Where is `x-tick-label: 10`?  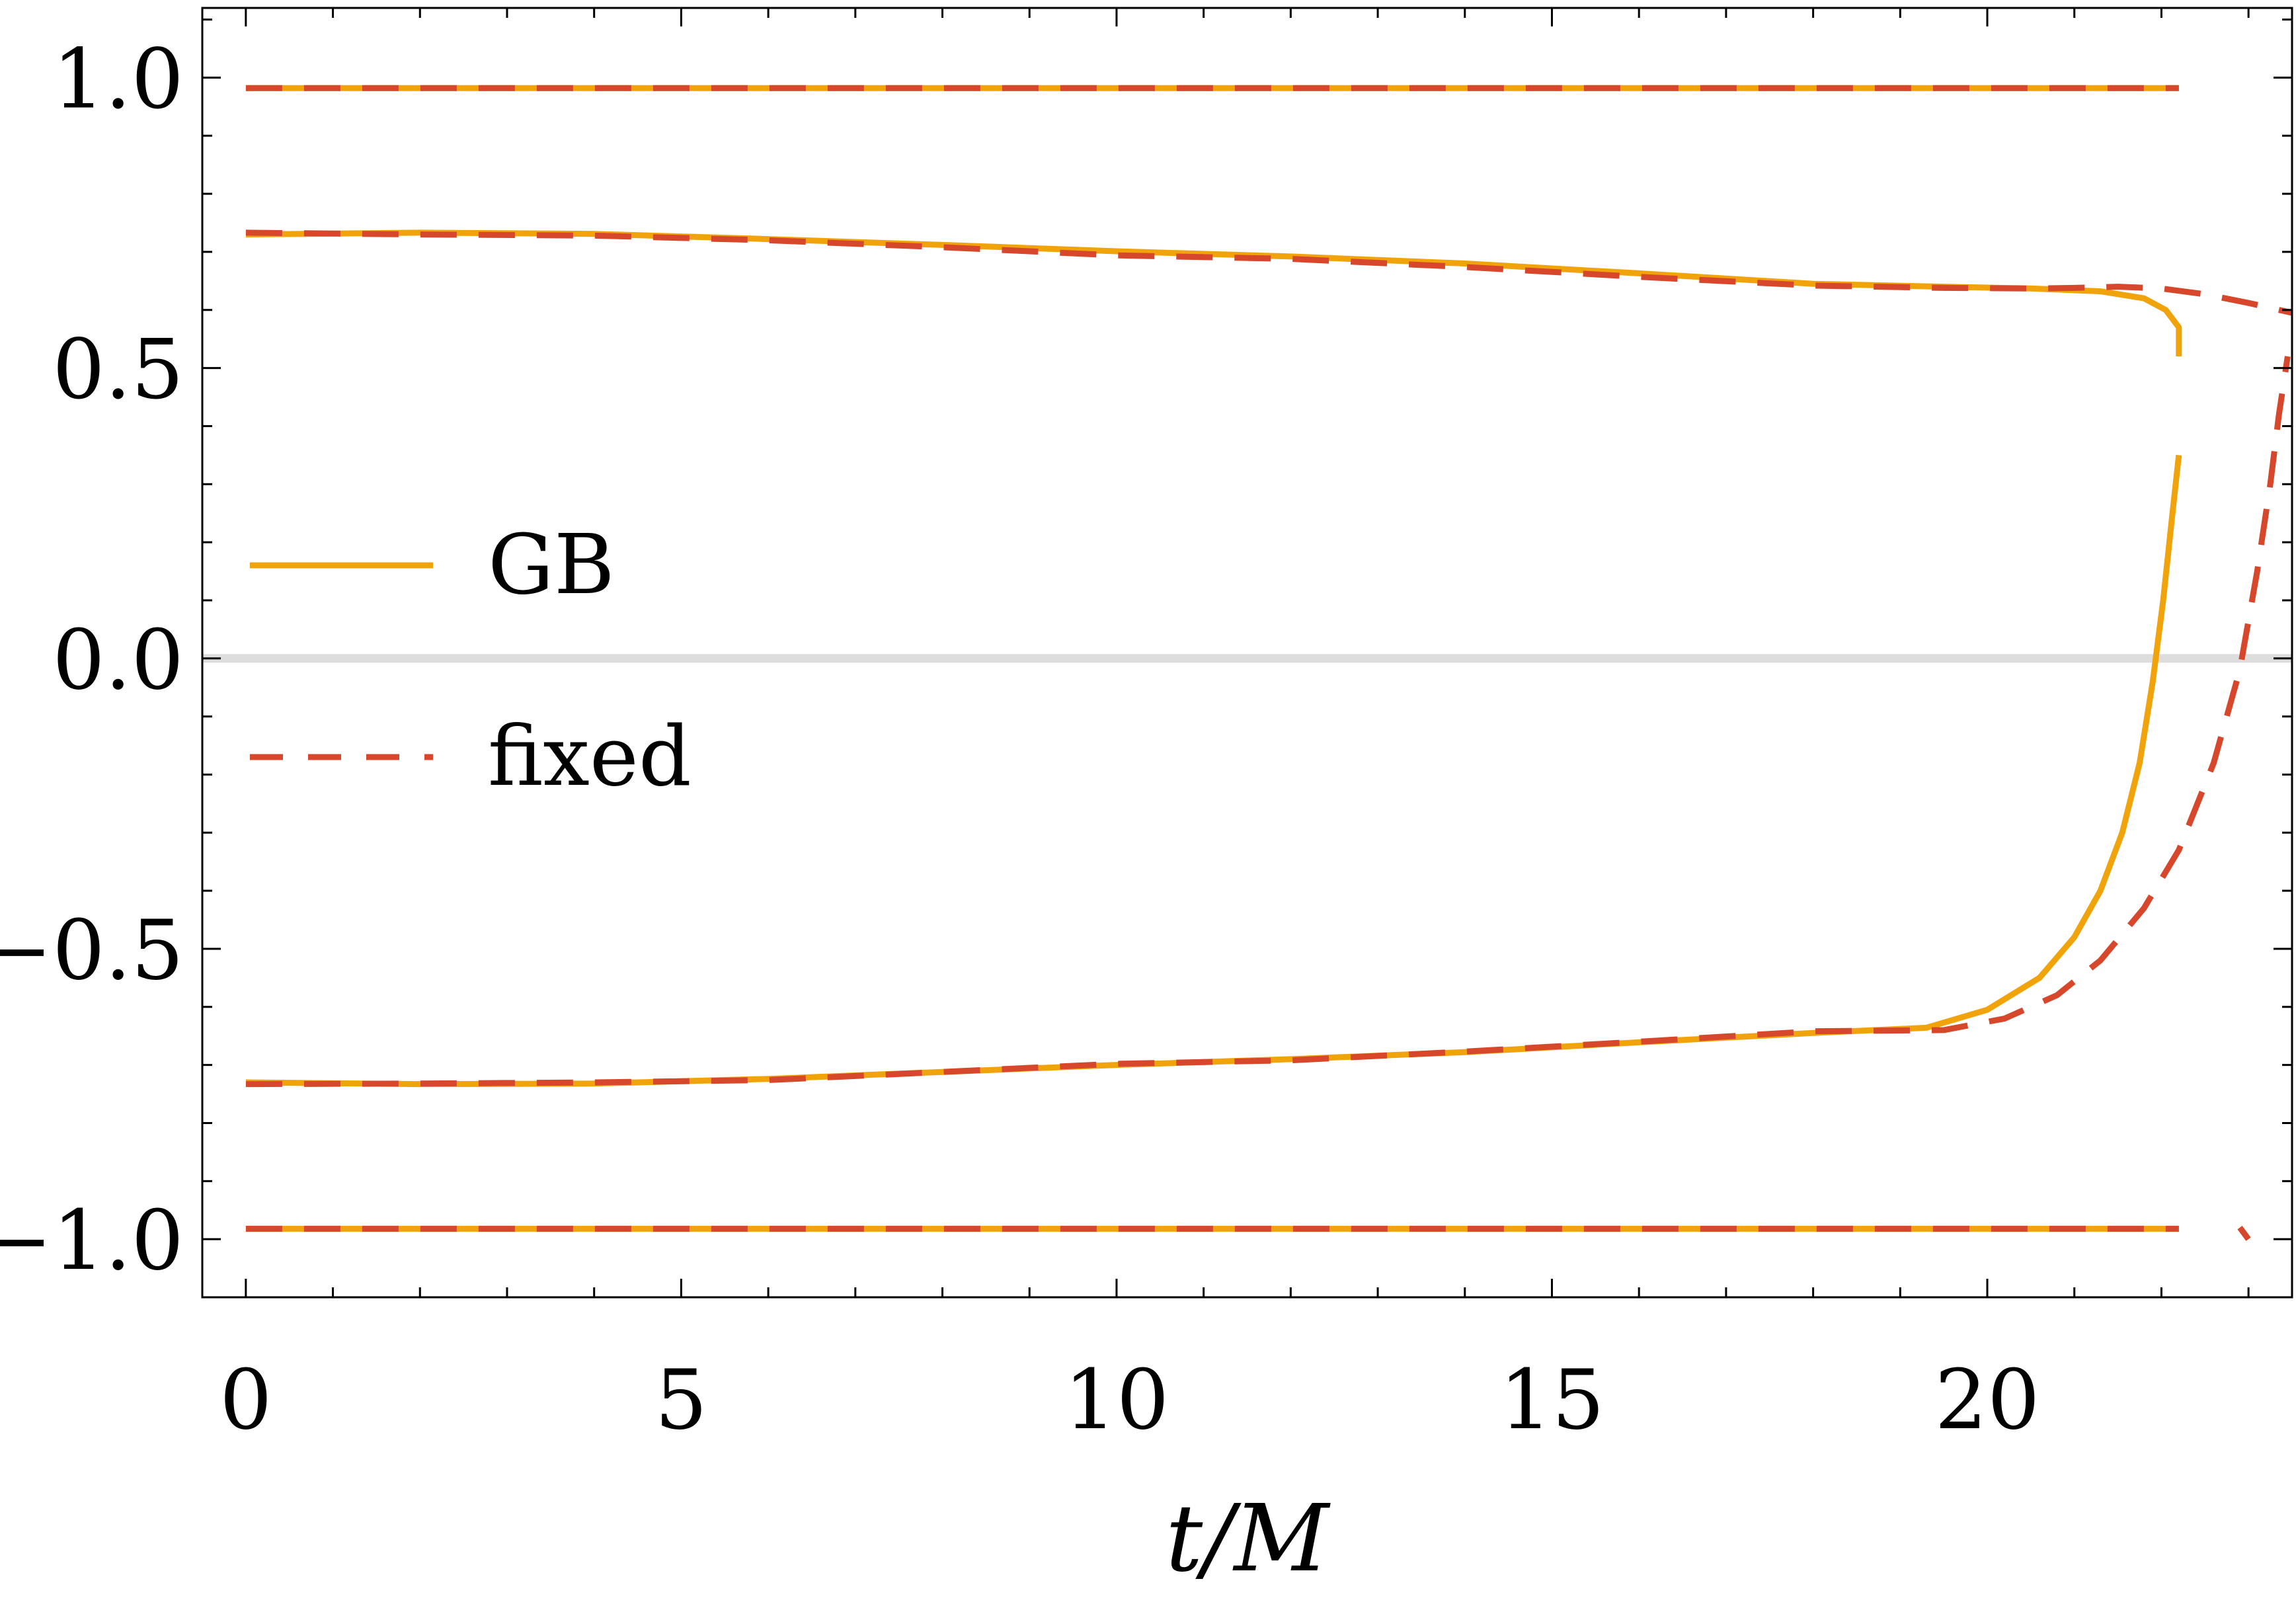 x-tick-label: 10 is located at coordinates (1116, 1400).